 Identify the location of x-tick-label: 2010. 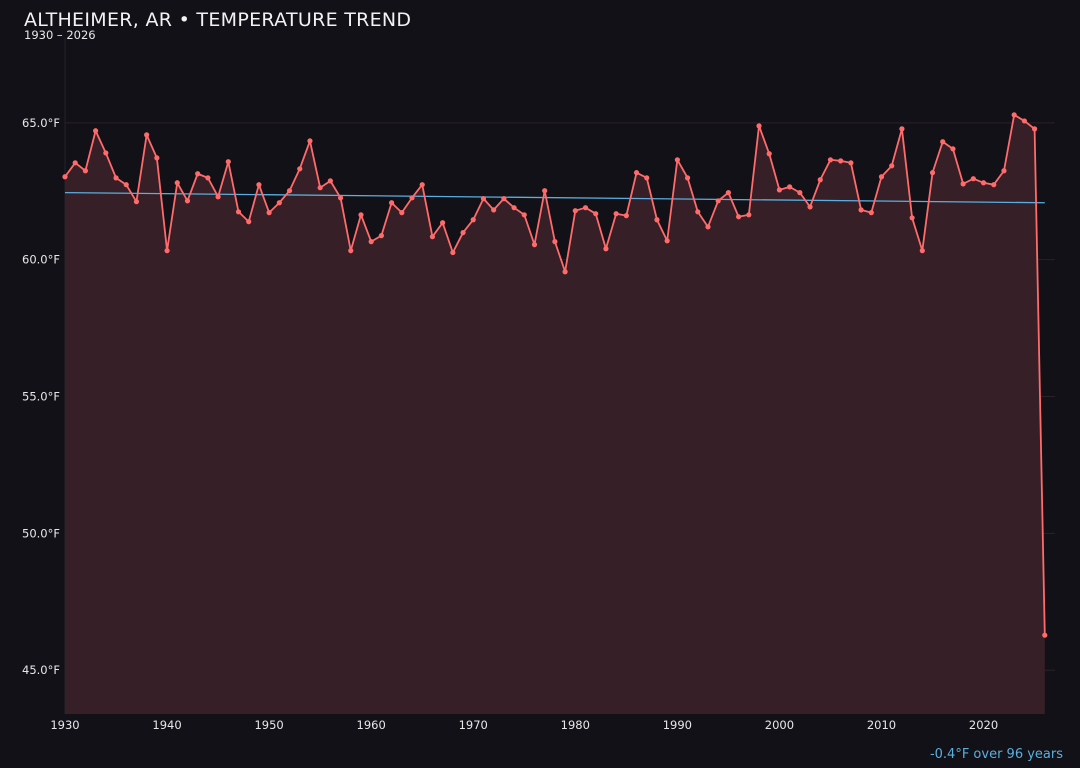
(881, 725).